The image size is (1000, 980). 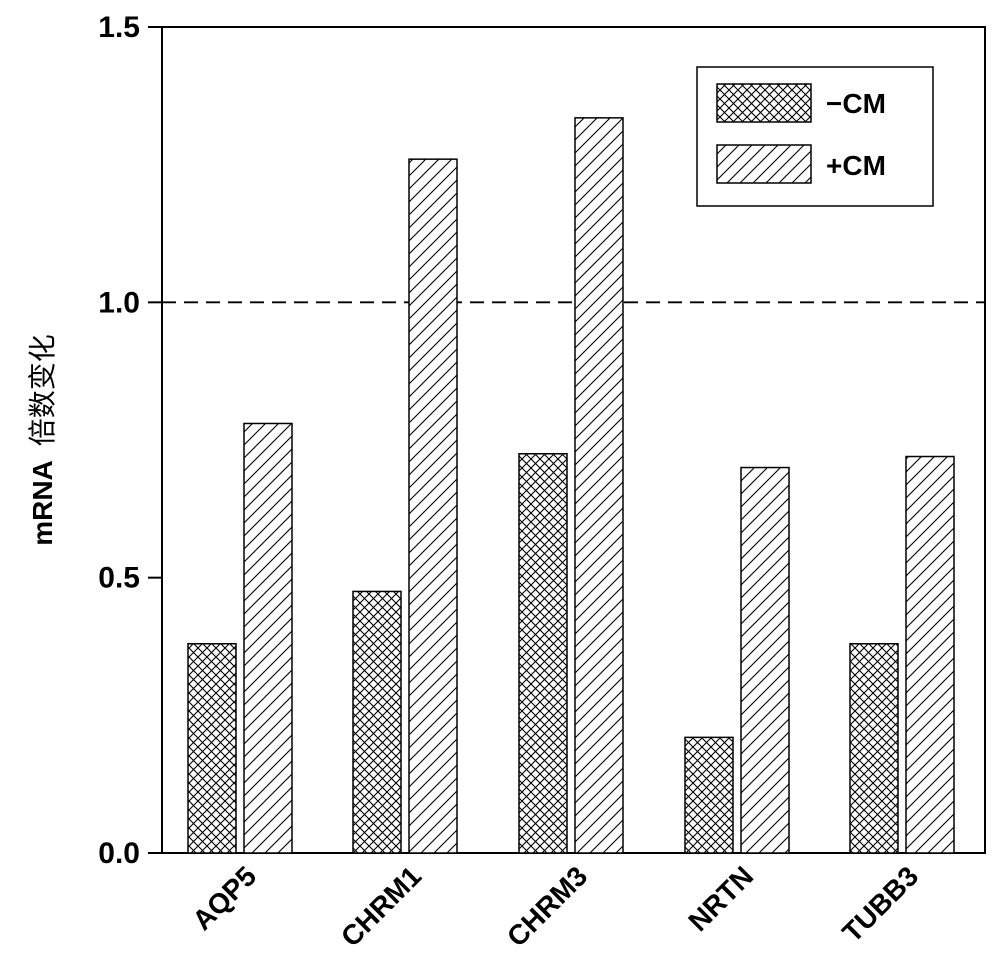 What do you see at coordinates (874, 748) in the screenshot?
I see `bar-minus-cm-tubb3` at bounding box center [874, 748].